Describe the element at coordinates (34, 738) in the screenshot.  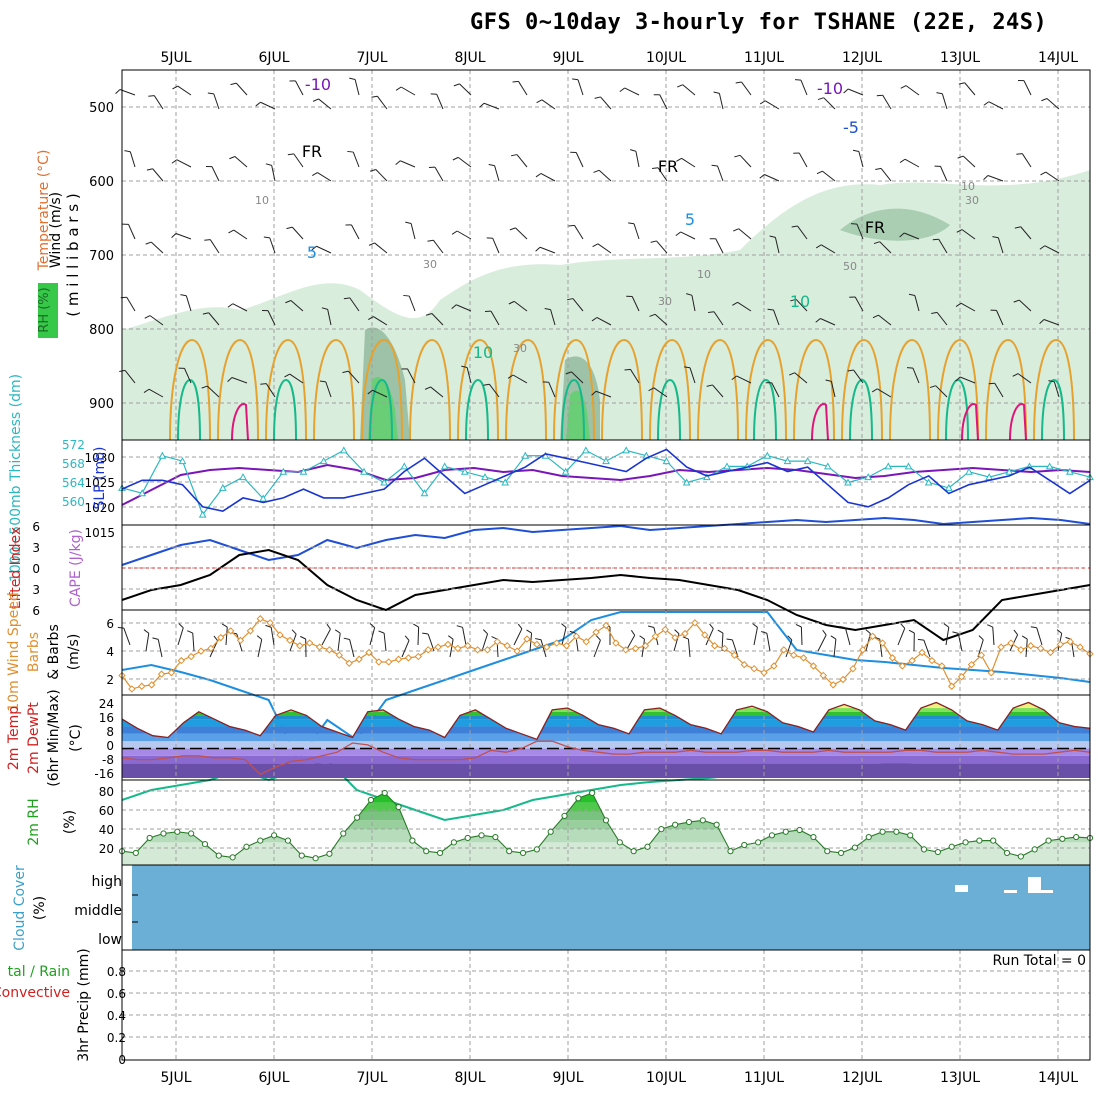
I see `axis-label-2m-dewpt: 2m DewPt` at that location.